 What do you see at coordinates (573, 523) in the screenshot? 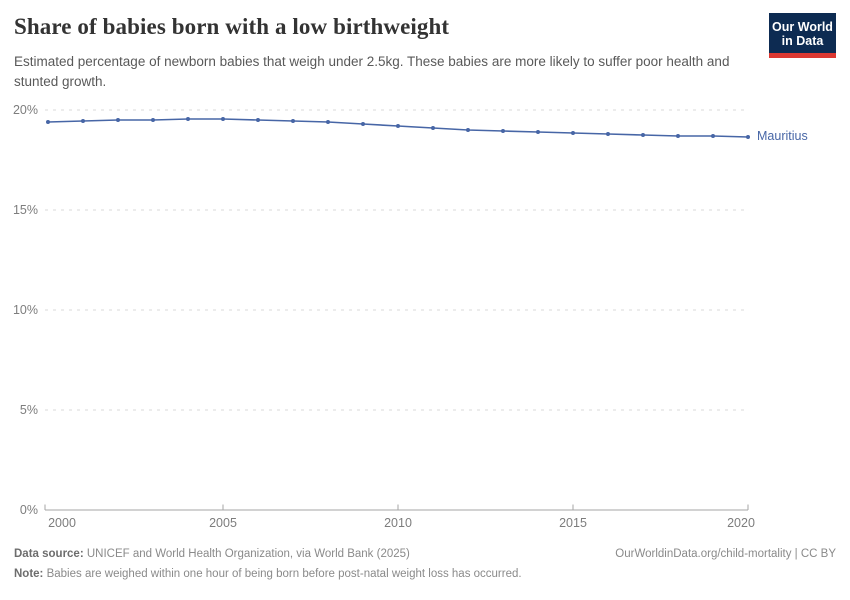
I see `x-axis-label-2015: 2015` at bounding box center [573, 523].